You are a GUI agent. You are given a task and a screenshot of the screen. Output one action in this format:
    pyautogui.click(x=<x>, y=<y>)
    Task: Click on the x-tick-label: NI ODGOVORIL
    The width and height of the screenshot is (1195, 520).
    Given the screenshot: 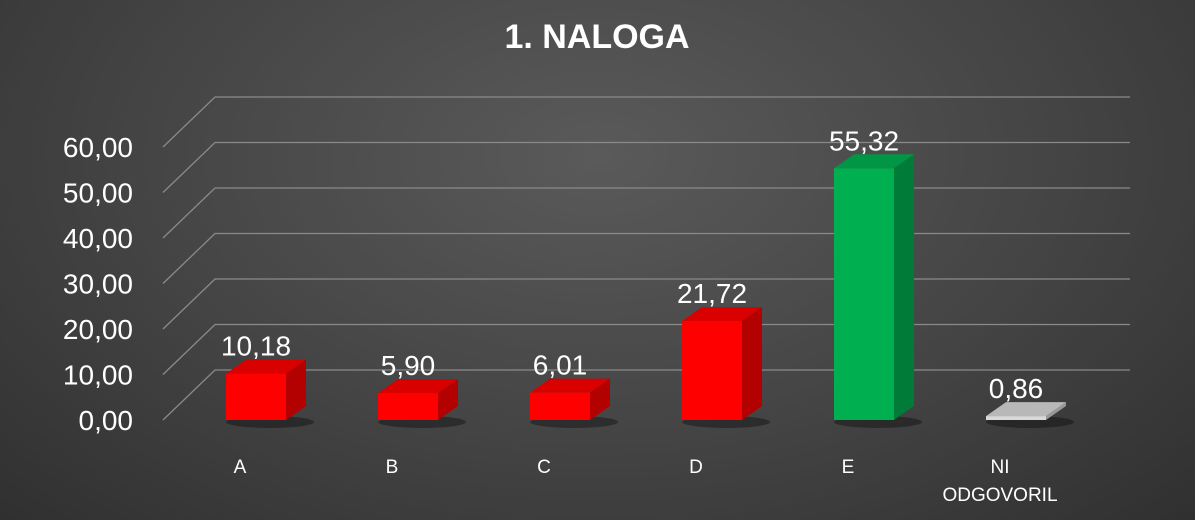 What is the action you would take?
    pyautogui.click(x=999, y=481)
    